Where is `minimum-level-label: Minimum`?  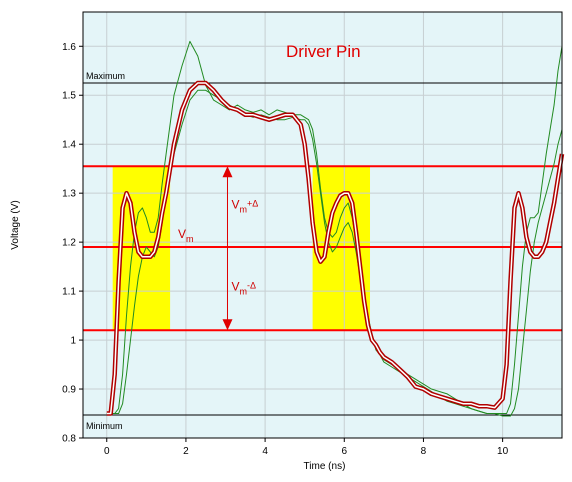 minimum-level-label: Minimum is located at coordinates (104, 426).